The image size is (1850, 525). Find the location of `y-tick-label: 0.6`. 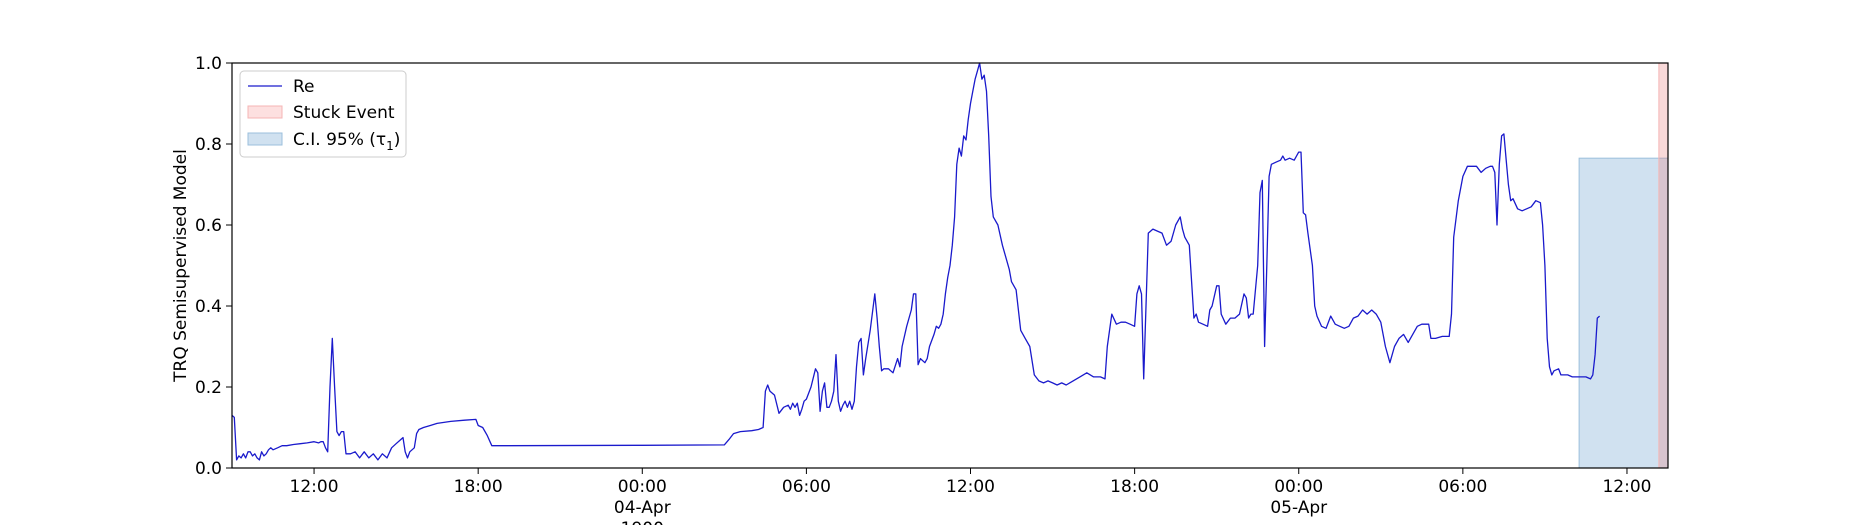

y-tick-label: 0.6 is located at coordinates (208, 226).